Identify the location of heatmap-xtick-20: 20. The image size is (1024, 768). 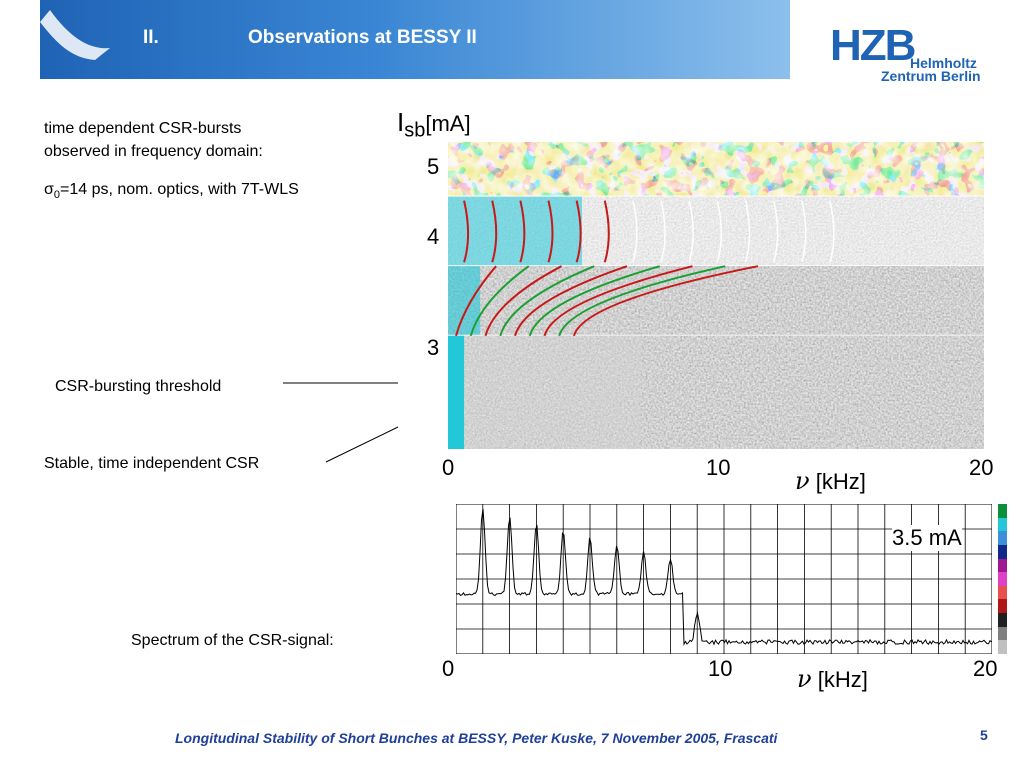
(981, 467).